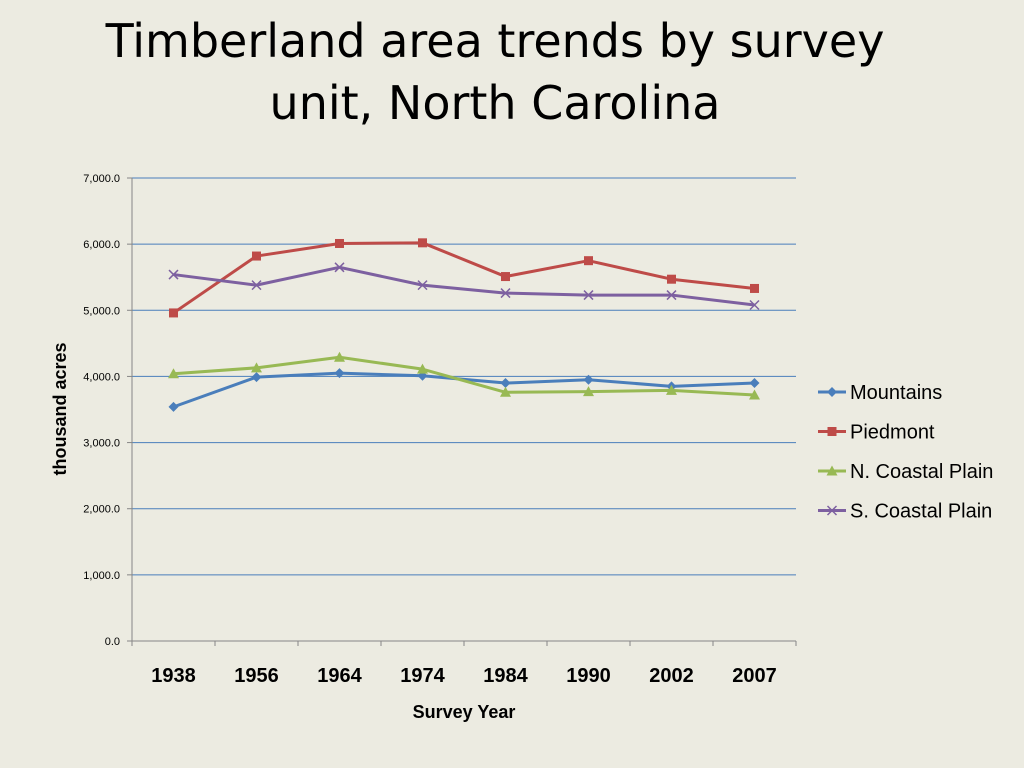  Describe the element at coordinates (671, 676) in the screenshot. I see `x-tick-label: 2002` at that location.